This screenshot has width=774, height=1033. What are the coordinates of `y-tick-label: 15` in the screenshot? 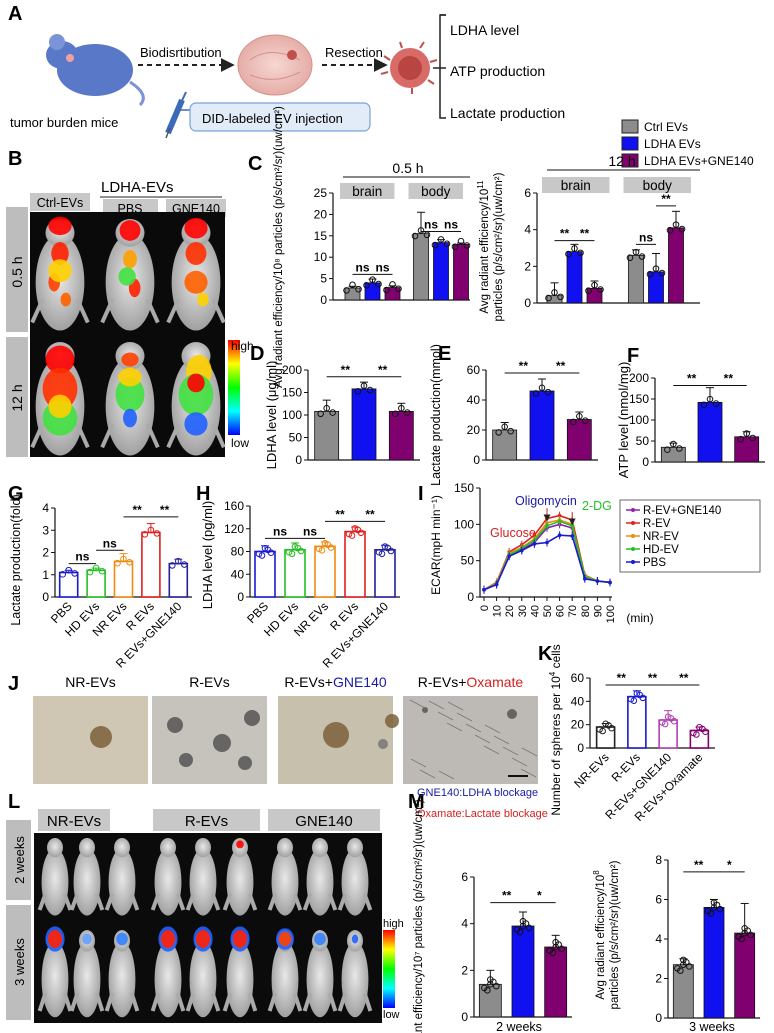 It's located at (321, 236).